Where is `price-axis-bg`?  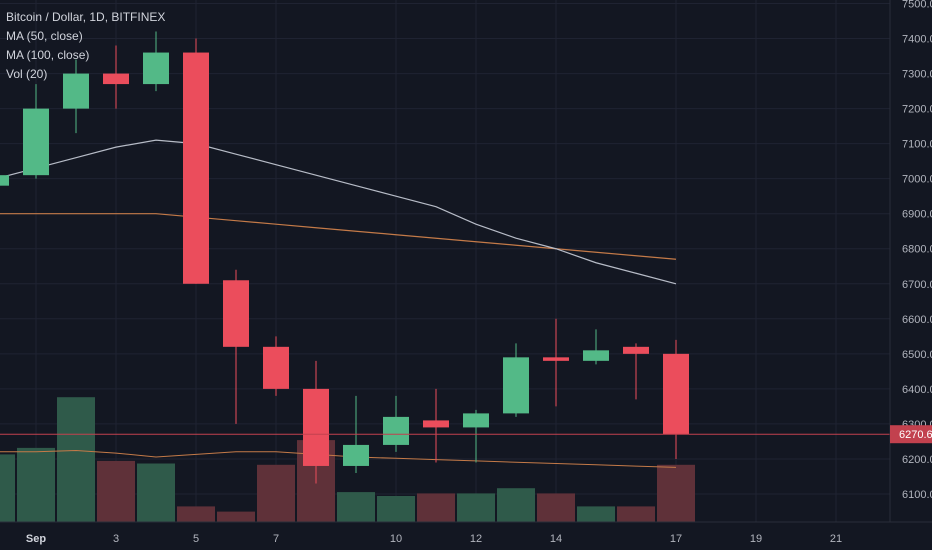 price-axis-bg is located at coordinates (911, 275).